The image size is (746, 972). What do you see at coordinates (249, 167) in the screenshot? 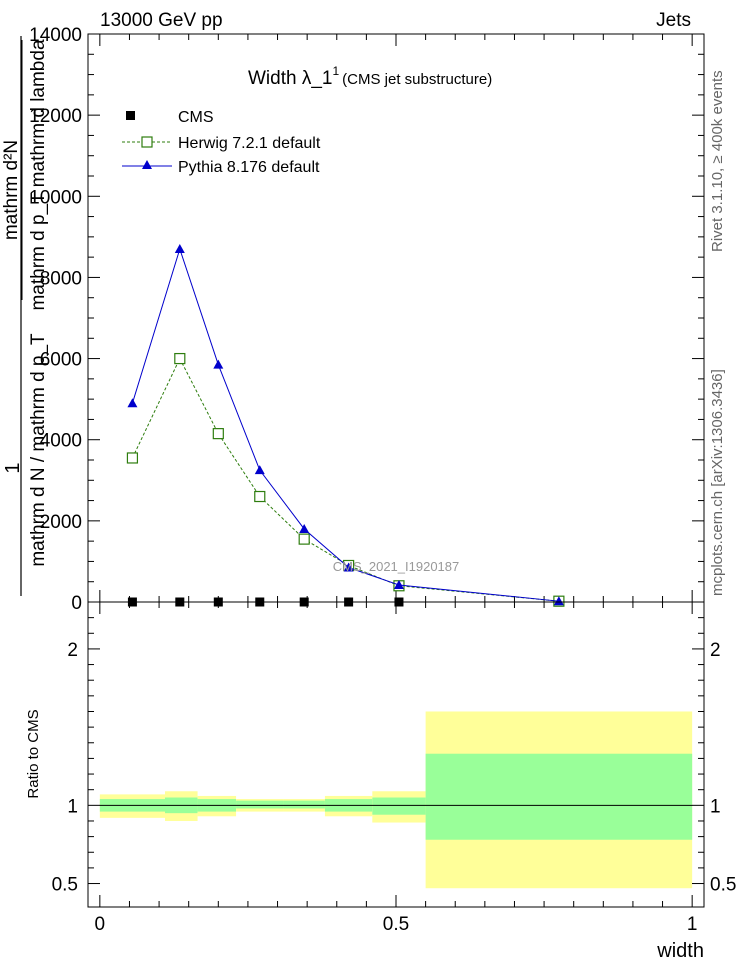
I see `legend-label-pythia: Pythia 8.176 default` at bounding box center [249, 167].